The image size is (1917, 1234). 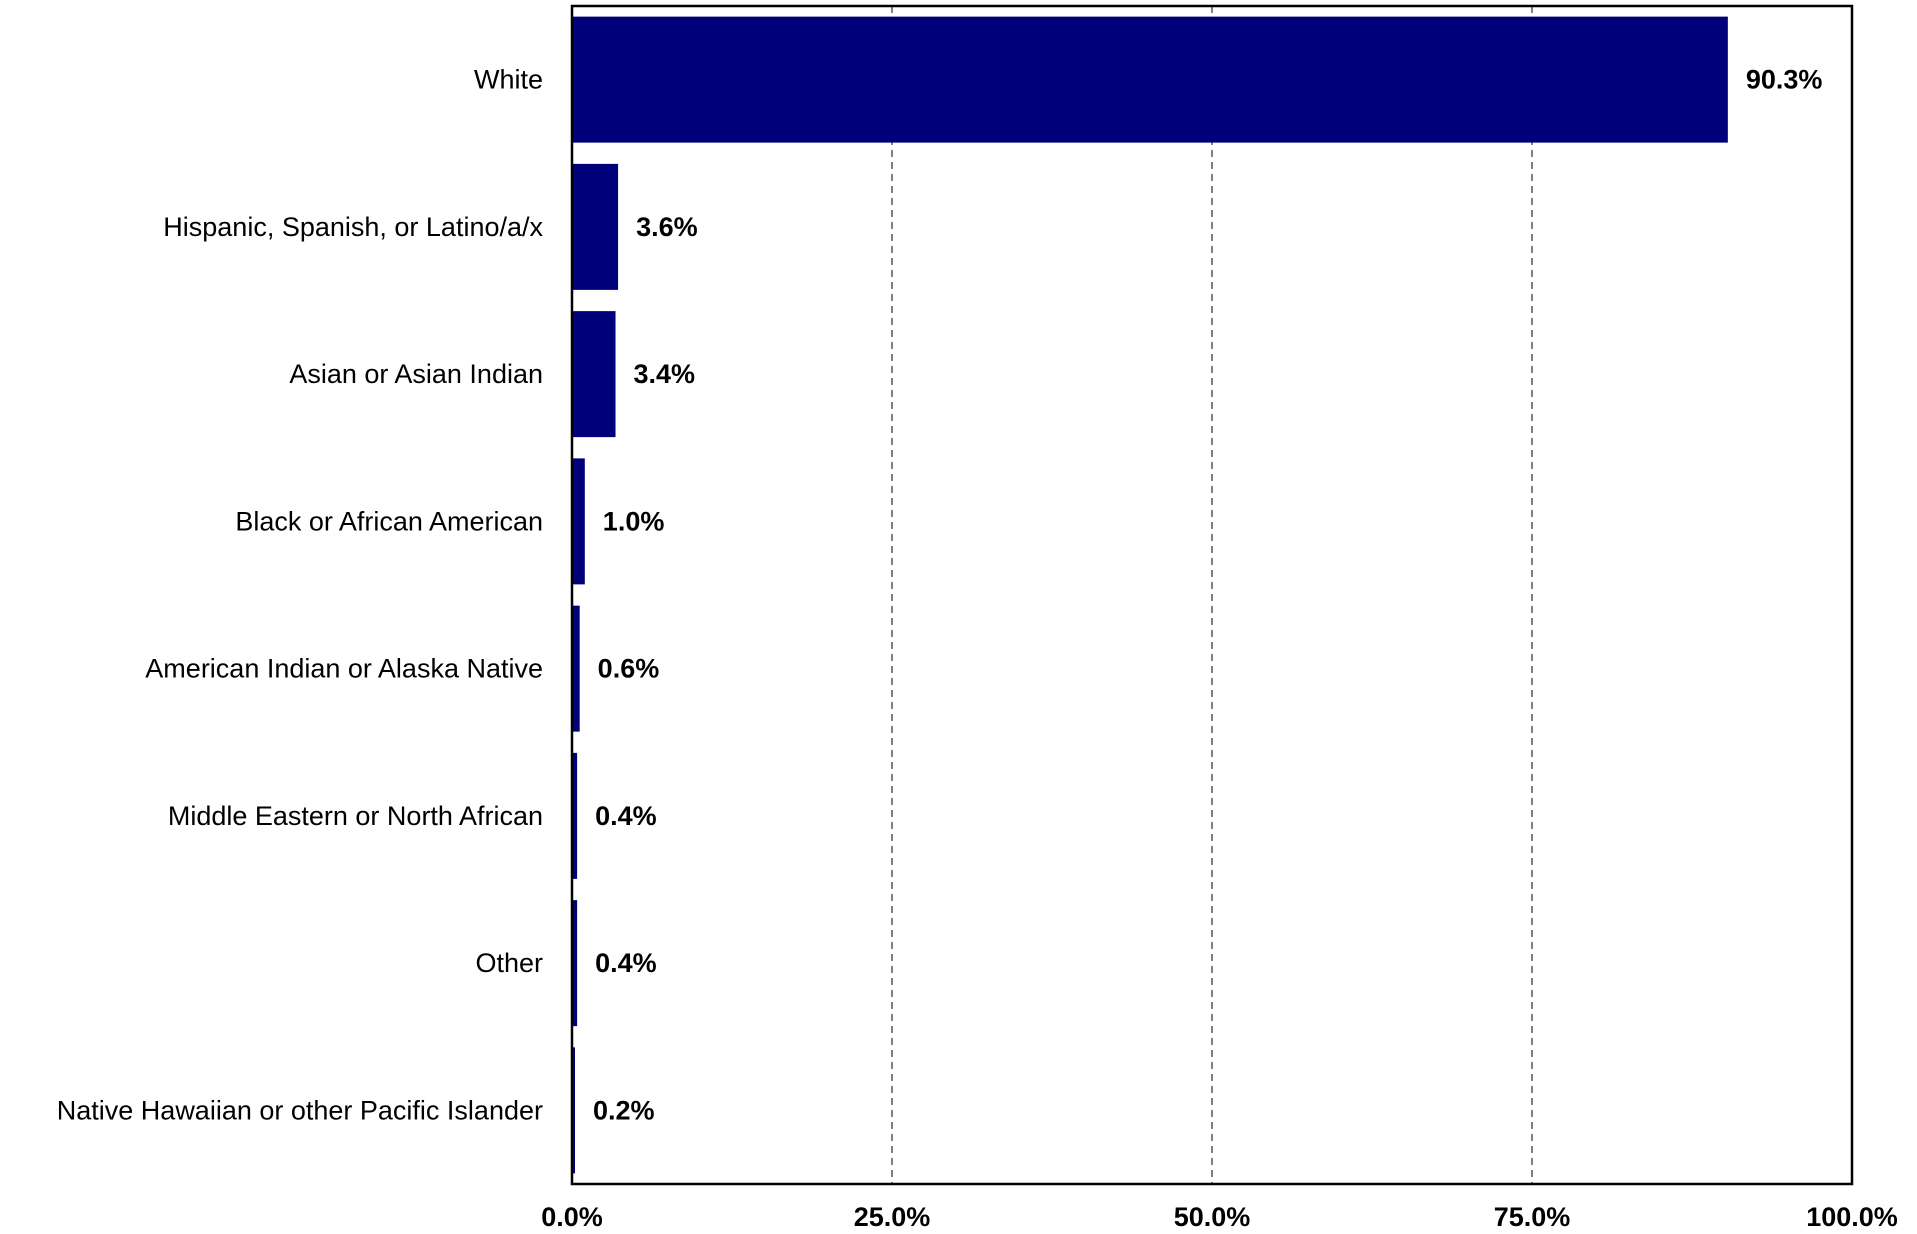 What do you see at coordinates (575, 963) in the screenshot?
I see `bar-other` at bounding box center [575, 963].